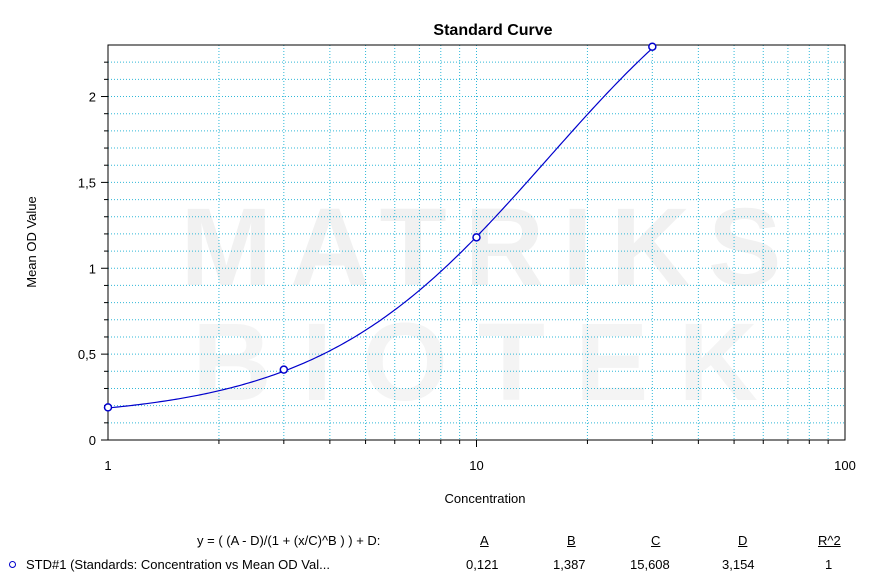 This screenshot has width=891, height=582. Describe the element at coordinates (476, 465) in the screenshot. I see `x-tick-label: 10` at that location.